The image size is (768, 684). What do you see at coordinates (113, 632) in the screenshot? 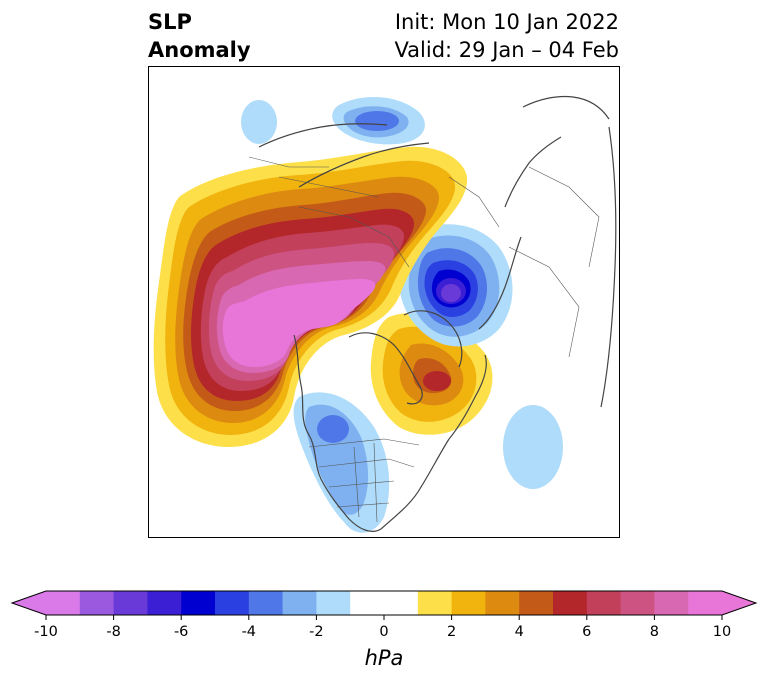
I see `colorbar-tick-label: -8` at bounding box center [113, 632].